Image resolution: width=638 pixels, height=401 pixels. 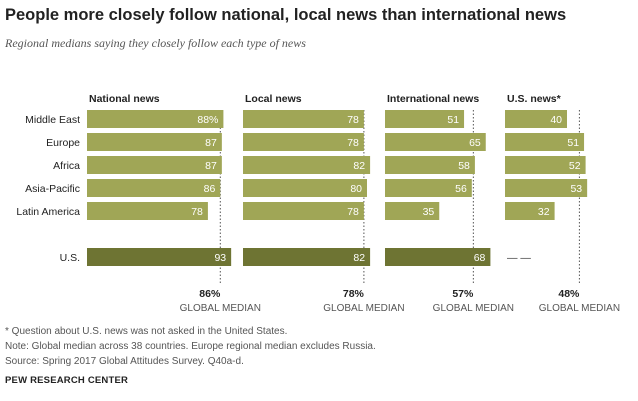 I want to click on bar-national-news-africa, so click(x=154, y=165).